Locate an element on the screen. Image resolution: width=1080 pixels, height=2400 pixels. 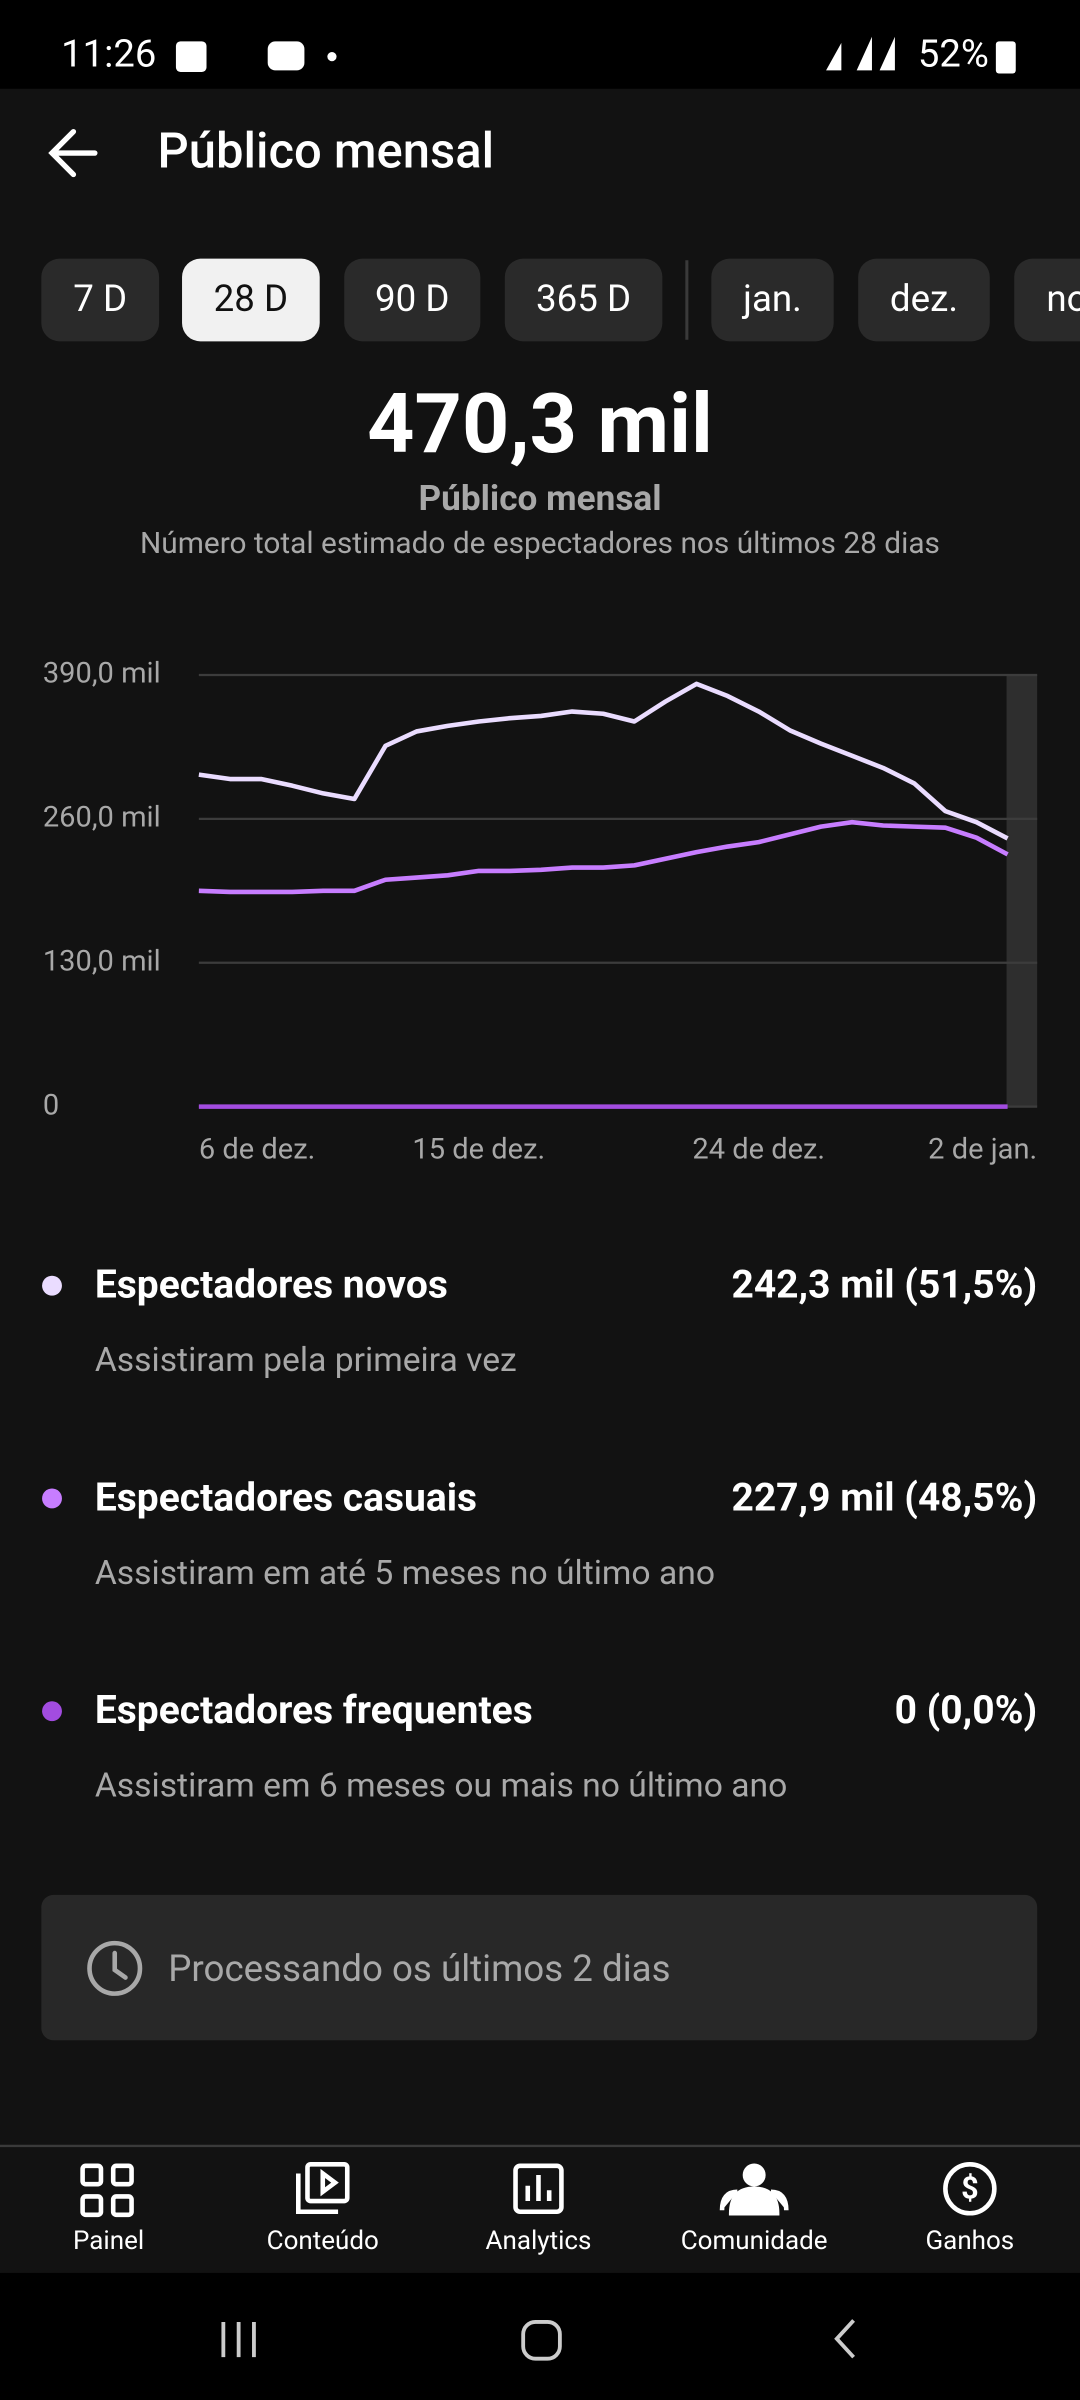
tab-label: 7 D is located at coordinates (100, 298).